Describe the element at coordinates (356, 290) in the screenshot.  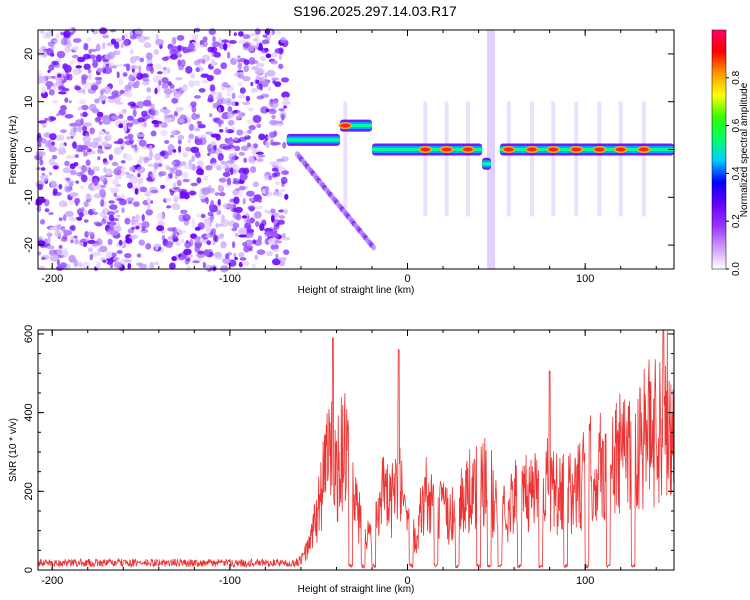
I see `spectrogram-xlabel: Height of straight line (km)` at that location.